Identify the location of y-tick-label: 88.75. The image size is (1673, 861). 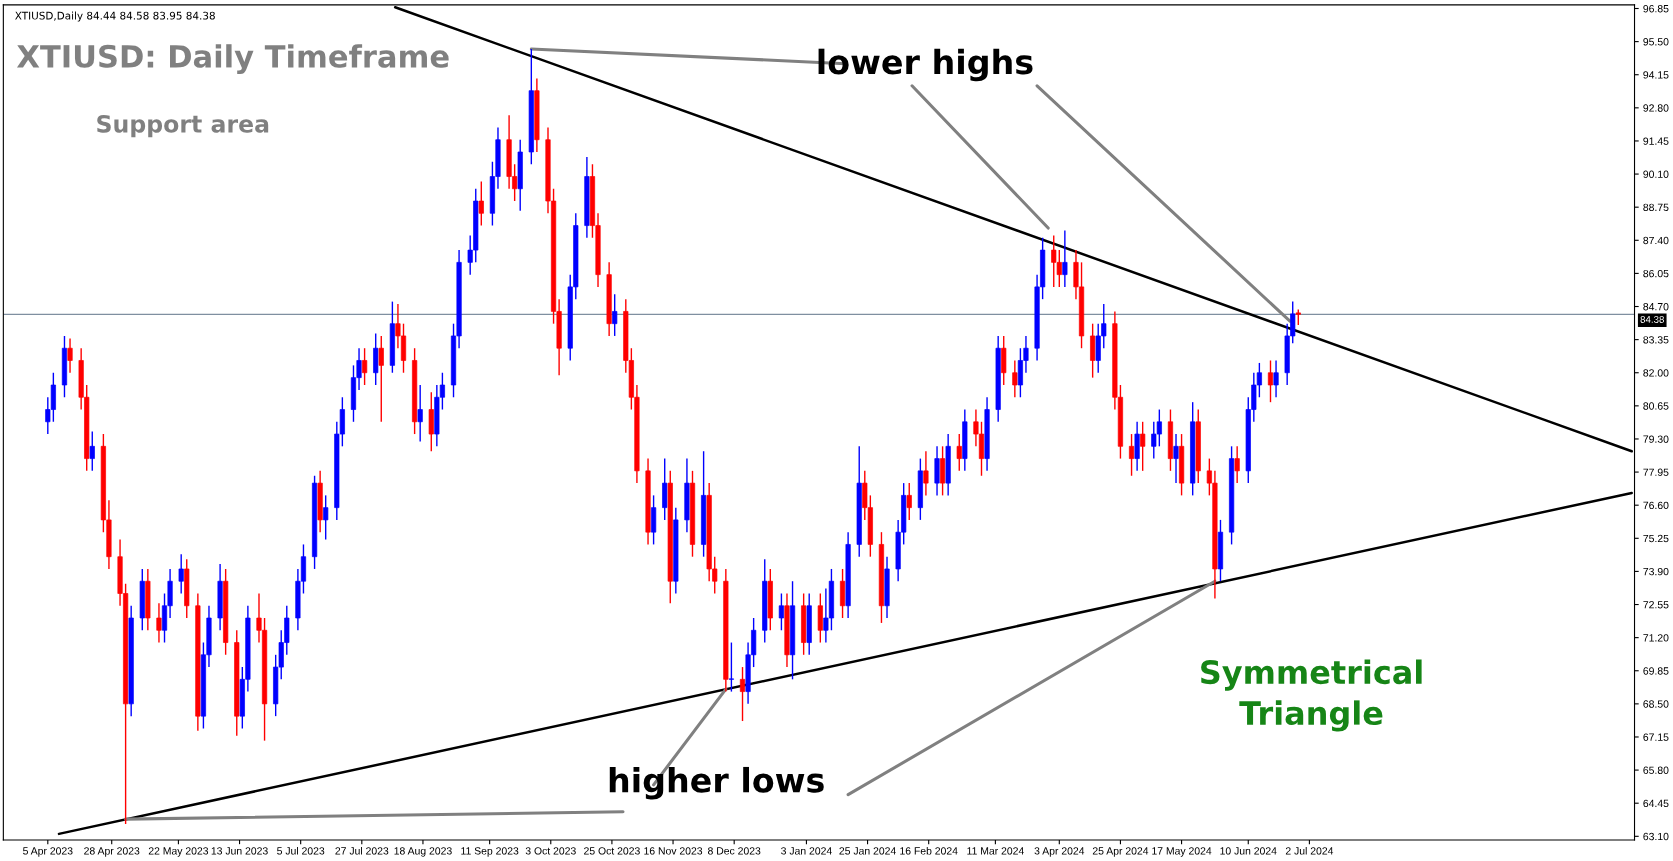
(1656, 207).